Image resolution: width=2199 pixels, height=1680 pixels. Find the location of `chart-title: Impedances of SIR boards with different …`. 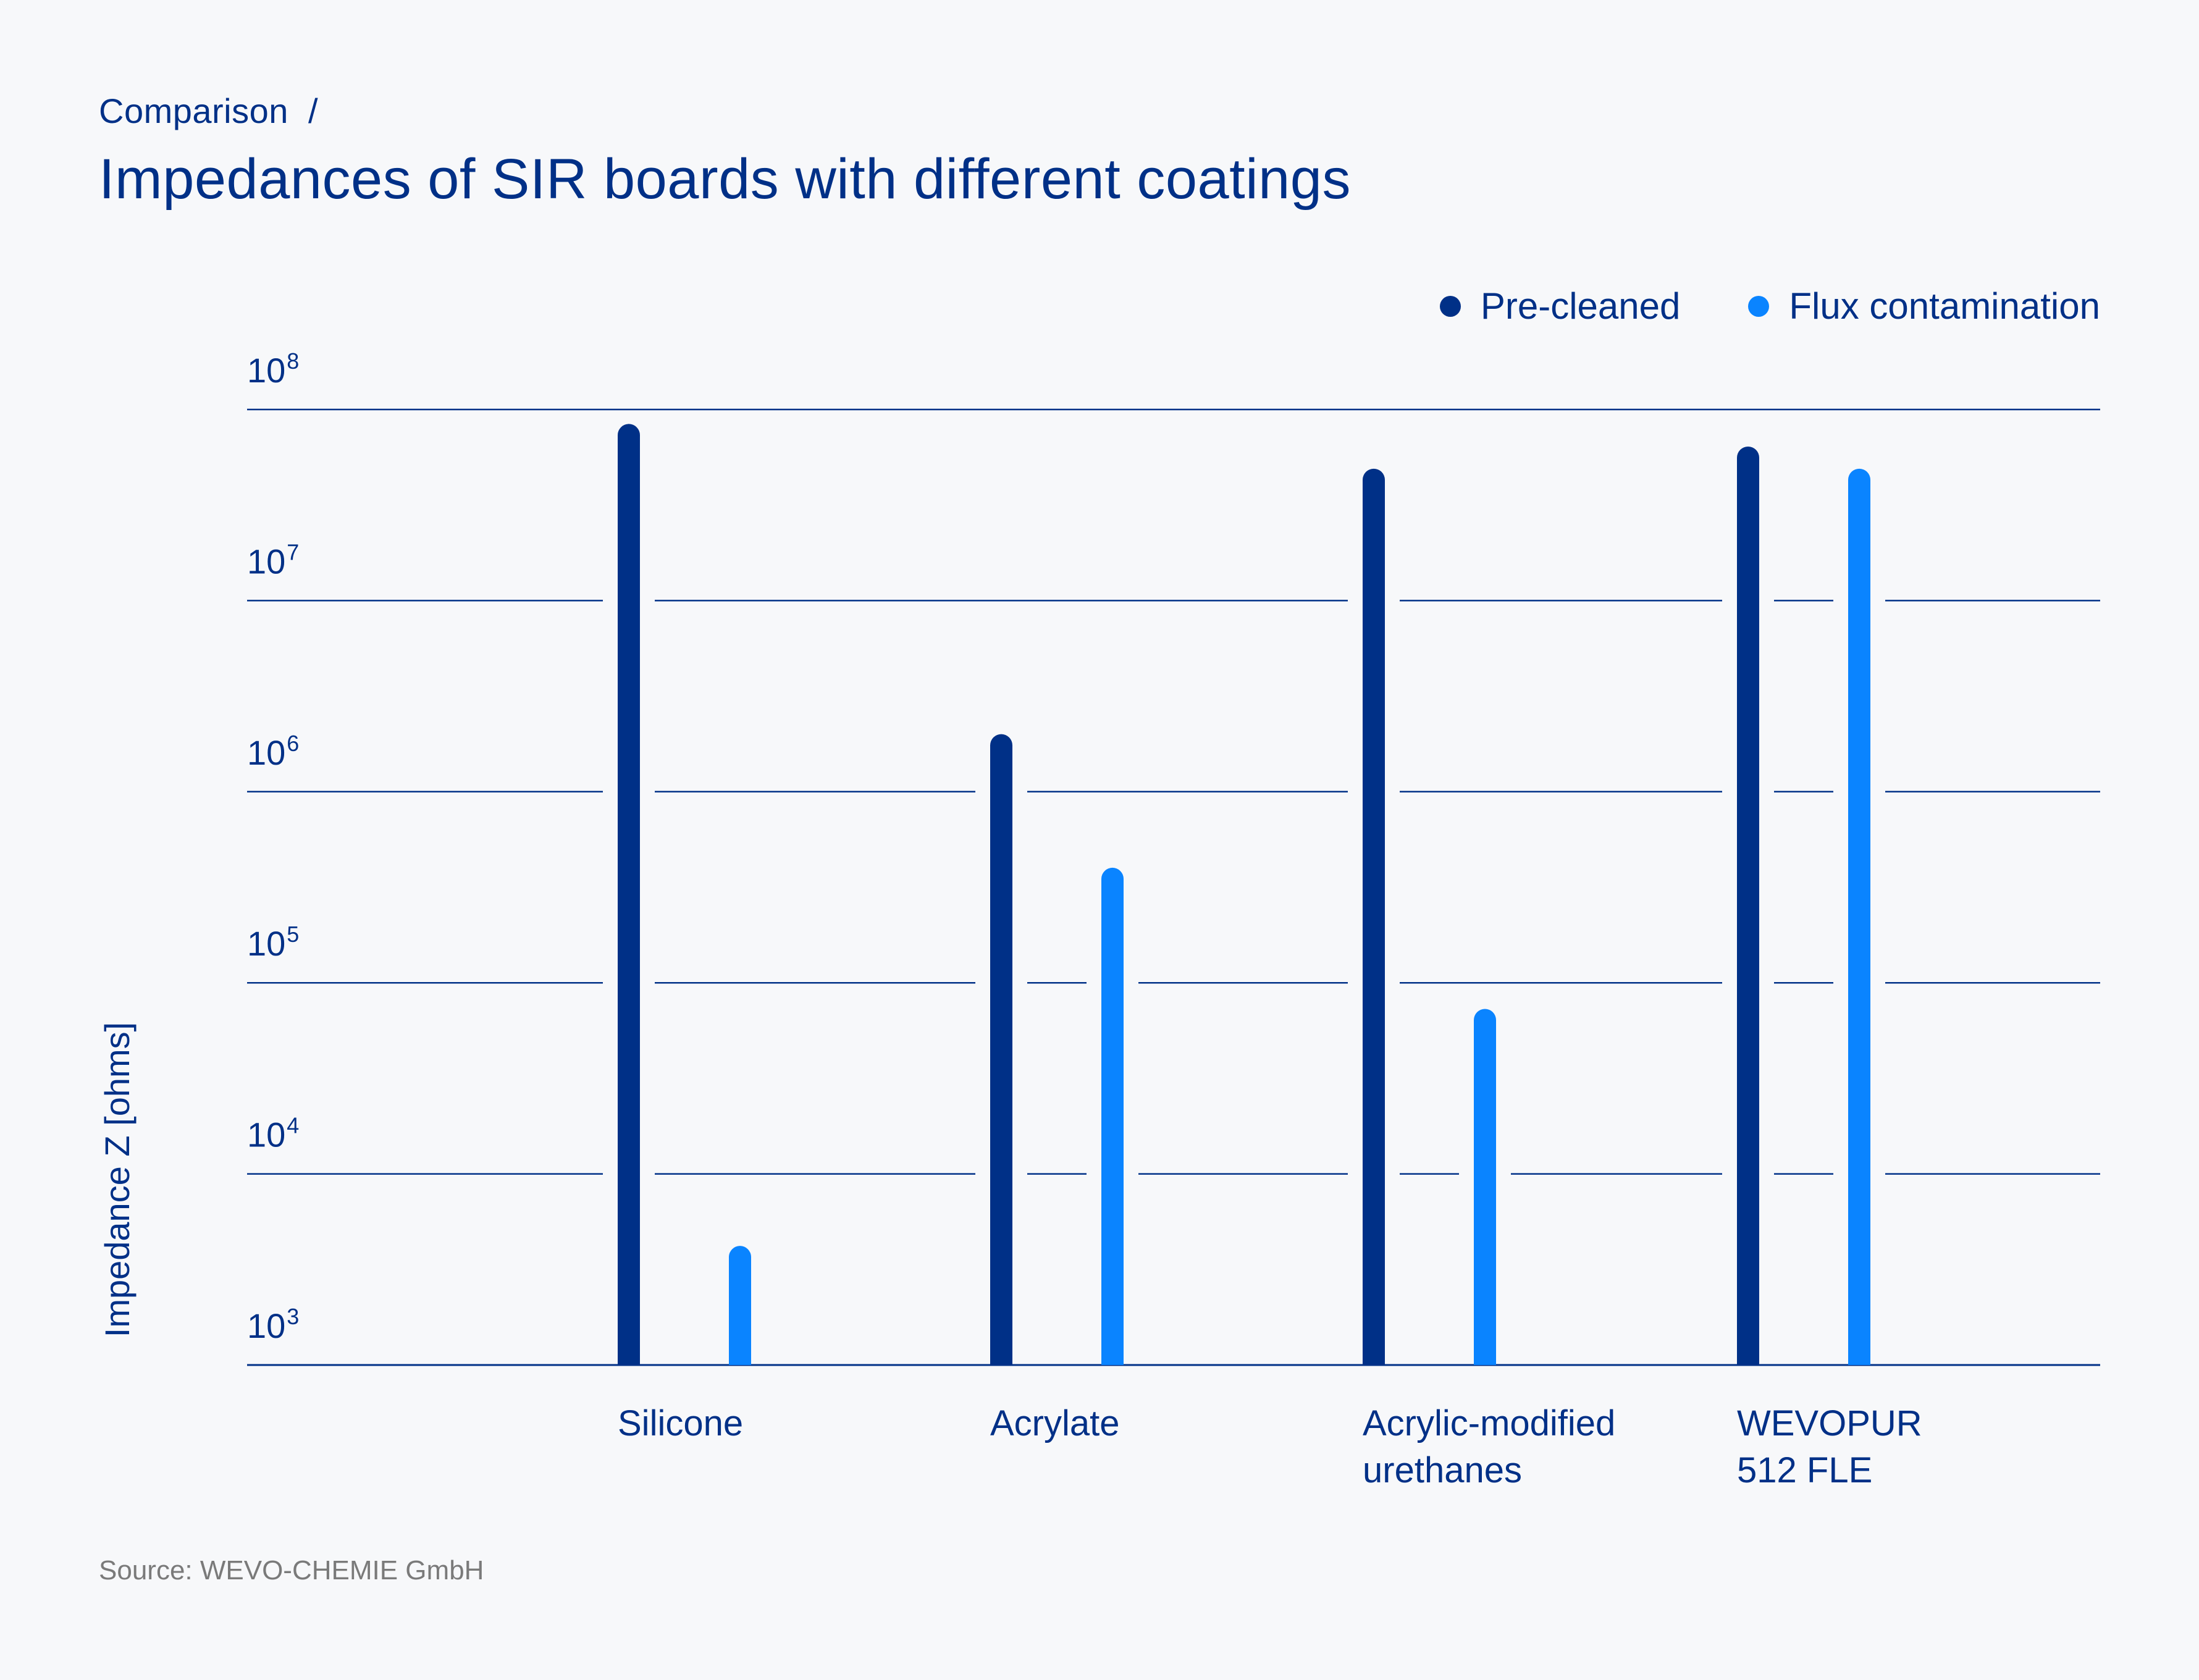

chart-title: Impedances of SIR boards with different … is located at coordinates (725, 180).